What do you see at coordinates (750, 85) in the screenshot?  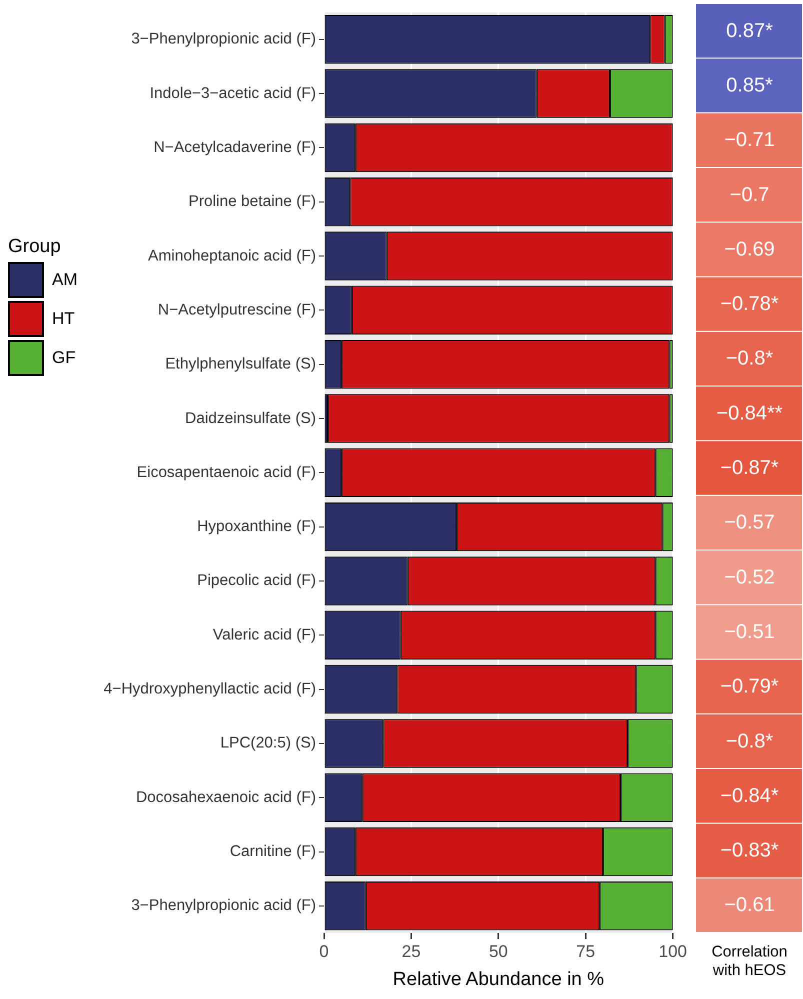 I see `data-label: 0.85*` at bounding box center [750, 85].